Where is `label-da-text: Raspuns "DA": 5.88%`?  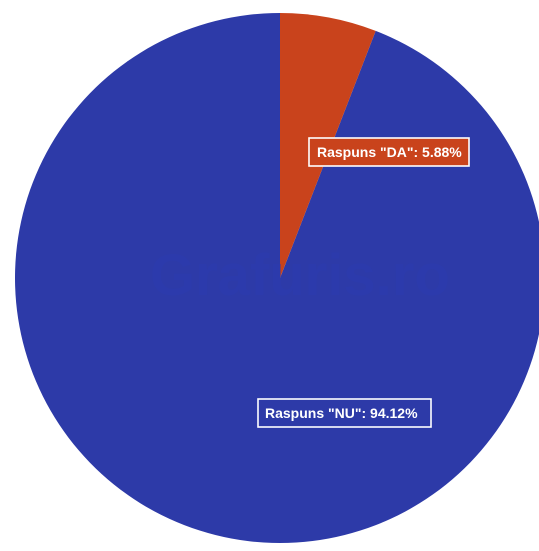
label-da-text: Raspuns "DA": 5.88% is located at coordinates (389, 152).